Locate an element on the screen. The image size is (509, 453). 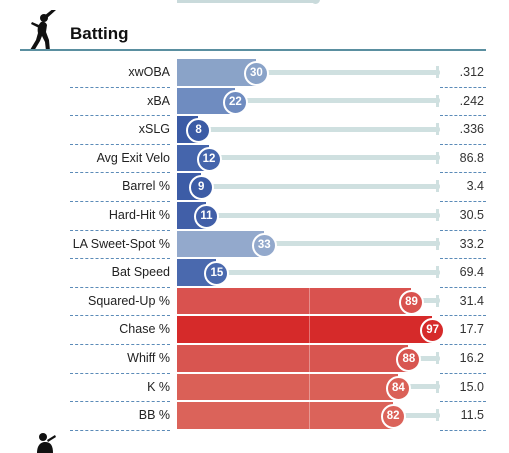
stat-value: 16.2 is located at coordinates (471, 358).